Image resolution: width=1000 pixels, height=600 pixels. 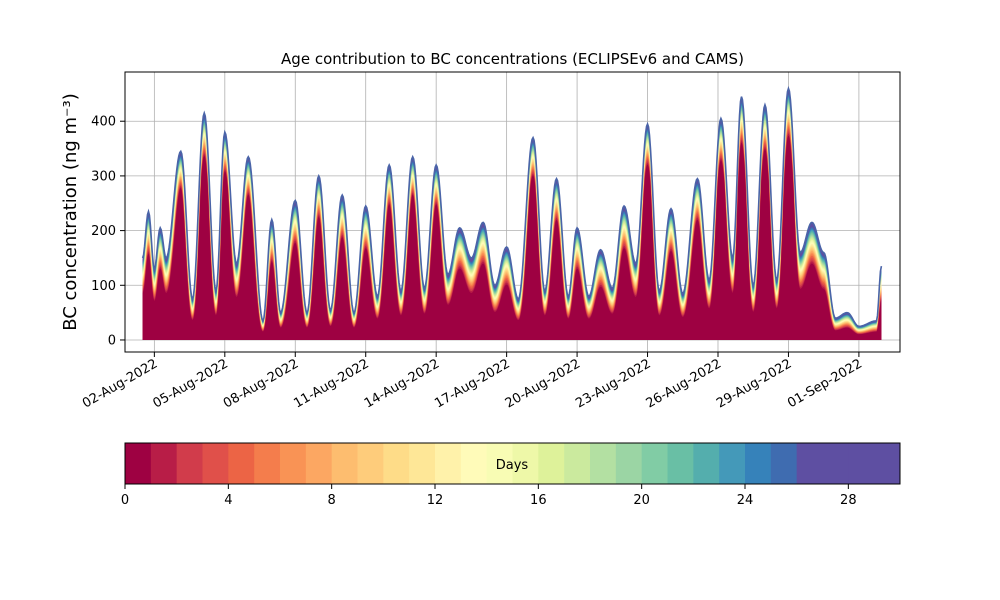 I want to click on y-tick-label: 200, so click(x=103, y=231).